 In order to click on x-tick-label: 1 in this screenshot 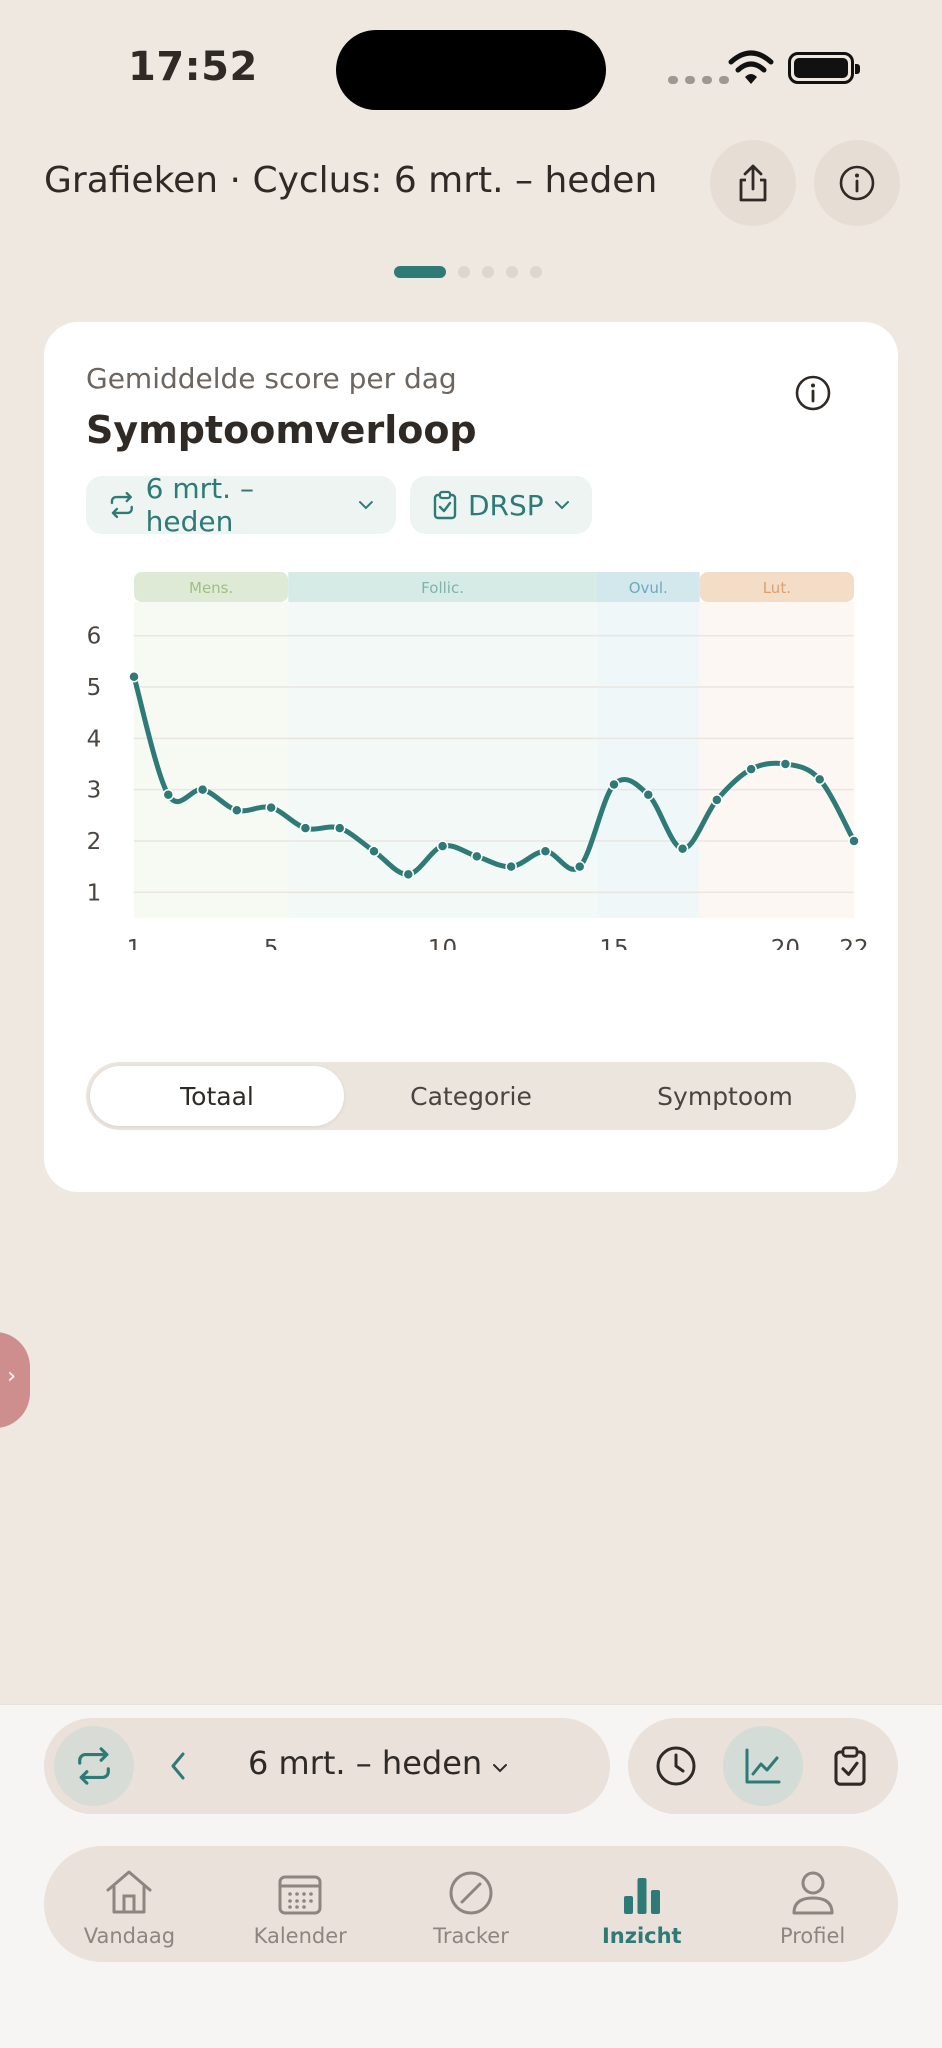, I will do `click(134, 943)`.